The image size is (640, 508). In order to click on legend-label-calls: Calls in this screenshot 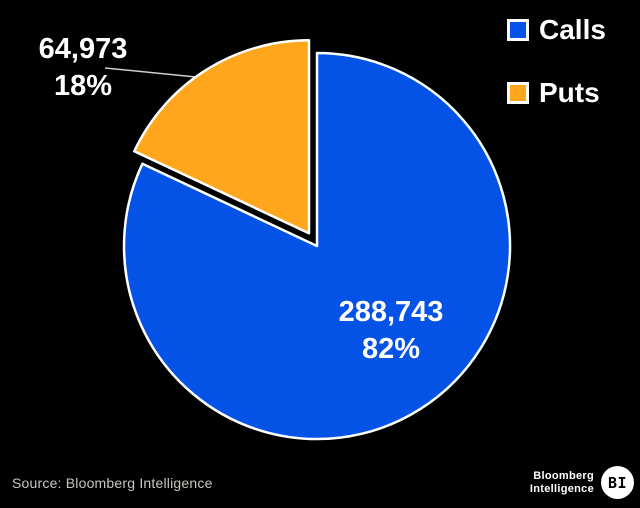, I will do `click(572, 29)`.